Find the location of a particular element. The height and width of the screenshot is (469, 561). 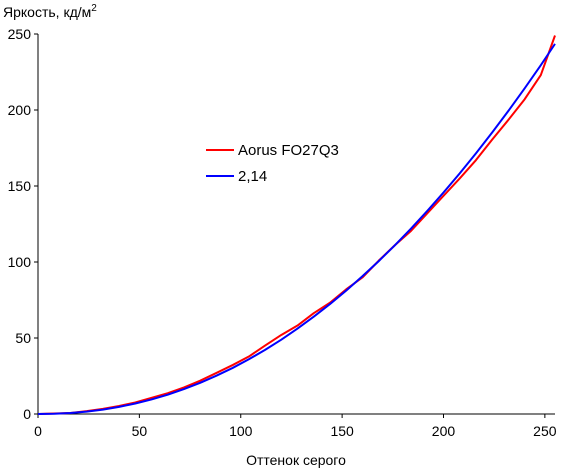

x-tick-label: 100 is located at coordinates (241, 431).